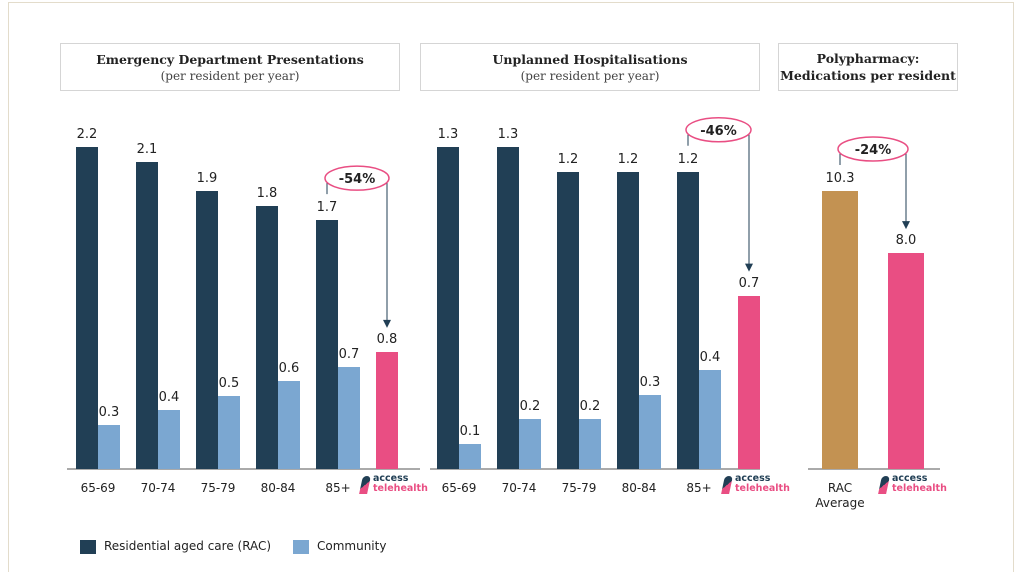 This screenshot has width=1023, height=572. What do you see at coordinates (147, 149) in the screenshot?
I see `value-label: 2.1` at bounding box center [147, 149].